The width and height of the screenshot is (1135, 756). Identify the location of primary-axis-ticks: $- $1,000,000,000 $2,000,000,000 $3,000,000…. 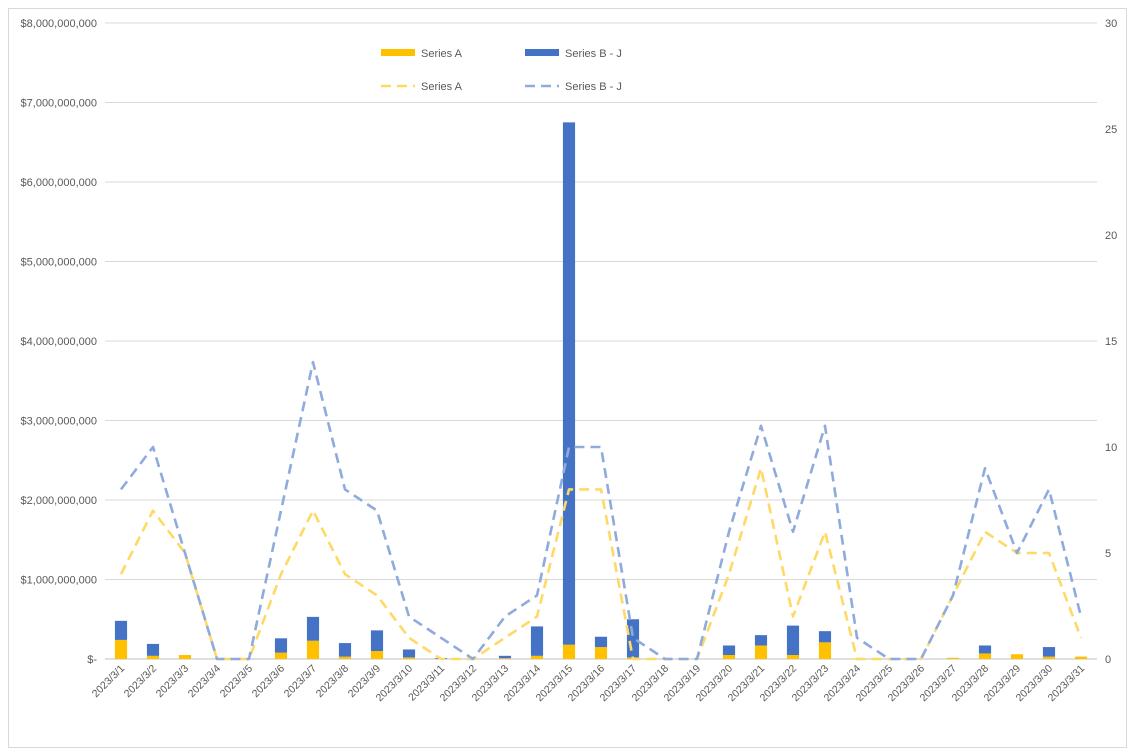
(59, 342).